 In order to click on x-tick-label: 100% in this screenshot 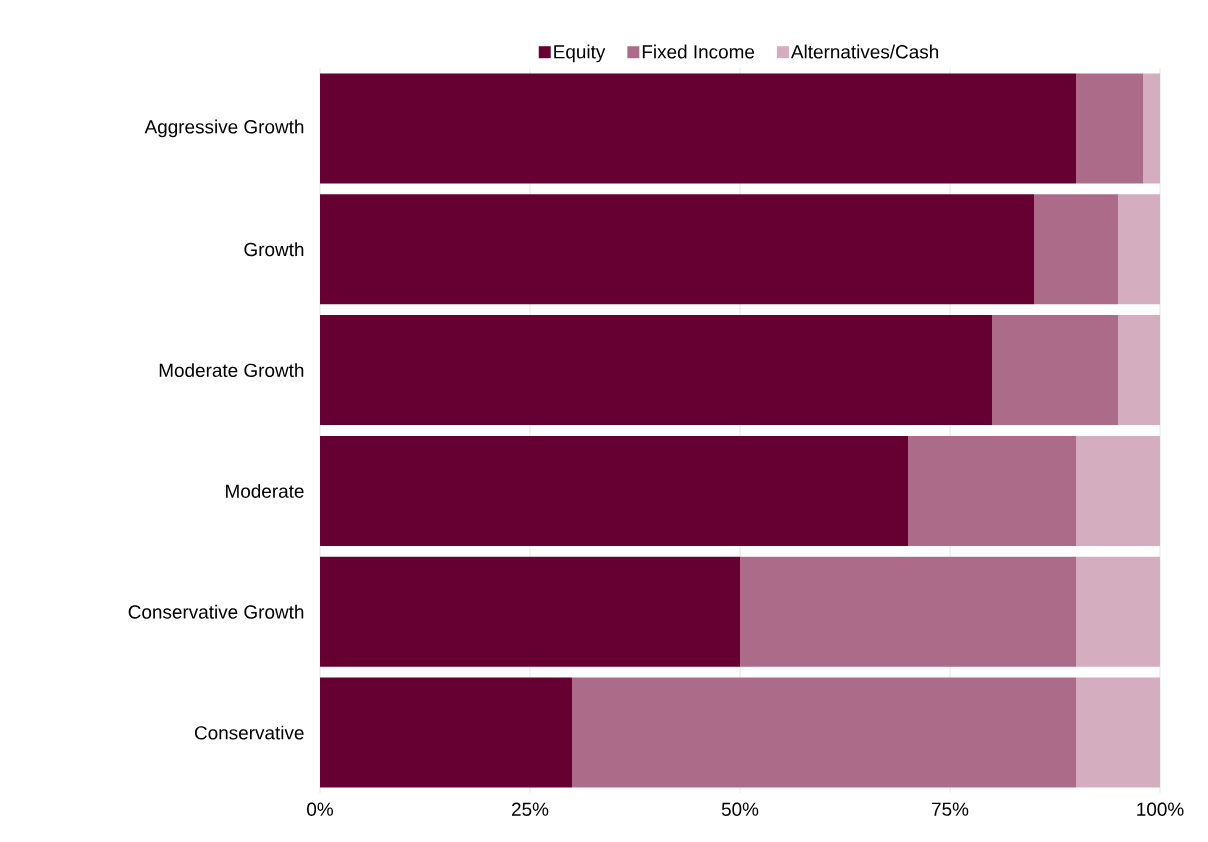, I will do `click(1160, 809)`.